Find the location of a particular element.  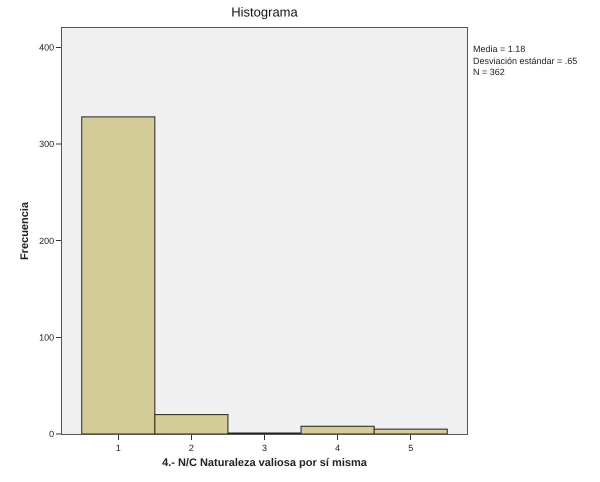

x-tick-label: 2 is located at coordinates (191, 447).